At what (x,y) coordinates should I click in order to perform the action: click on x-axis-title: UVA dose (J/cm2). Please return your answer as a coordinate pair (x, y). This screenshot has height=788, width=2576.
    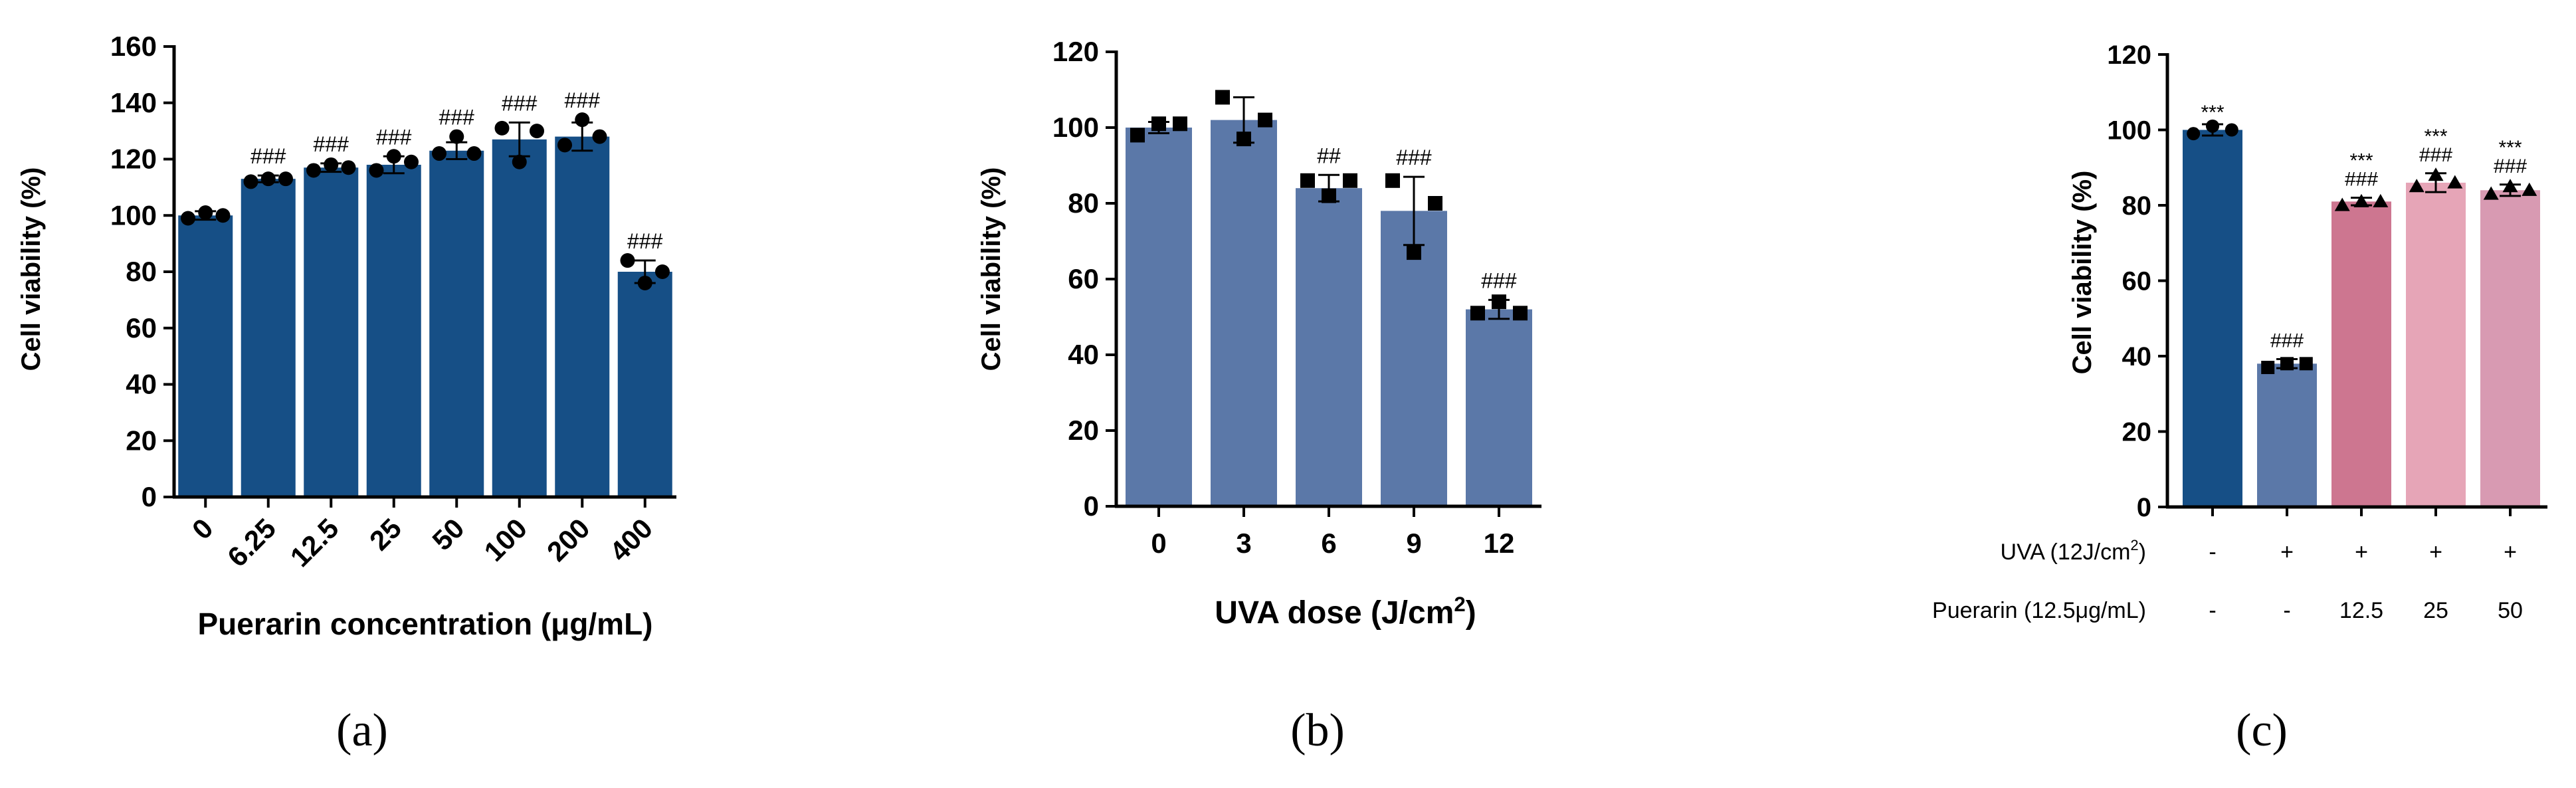
    Looking at the image, I should click on (1346, 612).